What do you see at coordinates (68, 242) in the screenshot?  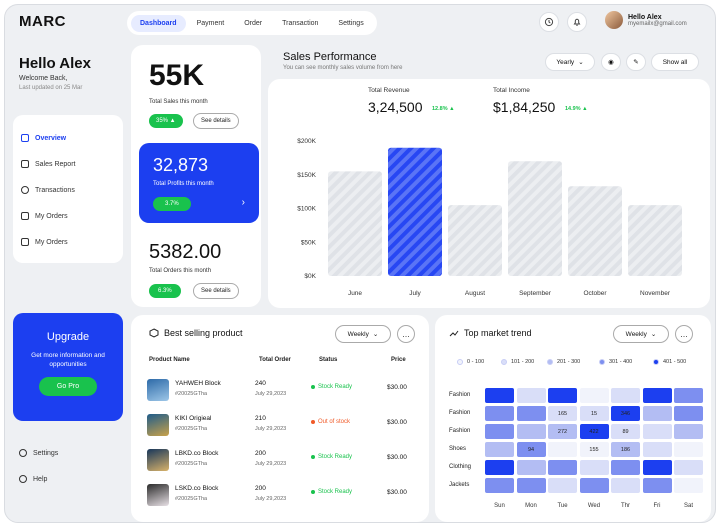 I see `sidebar-item-my-orders-2: My Orders` at bounding box center [68, 242].